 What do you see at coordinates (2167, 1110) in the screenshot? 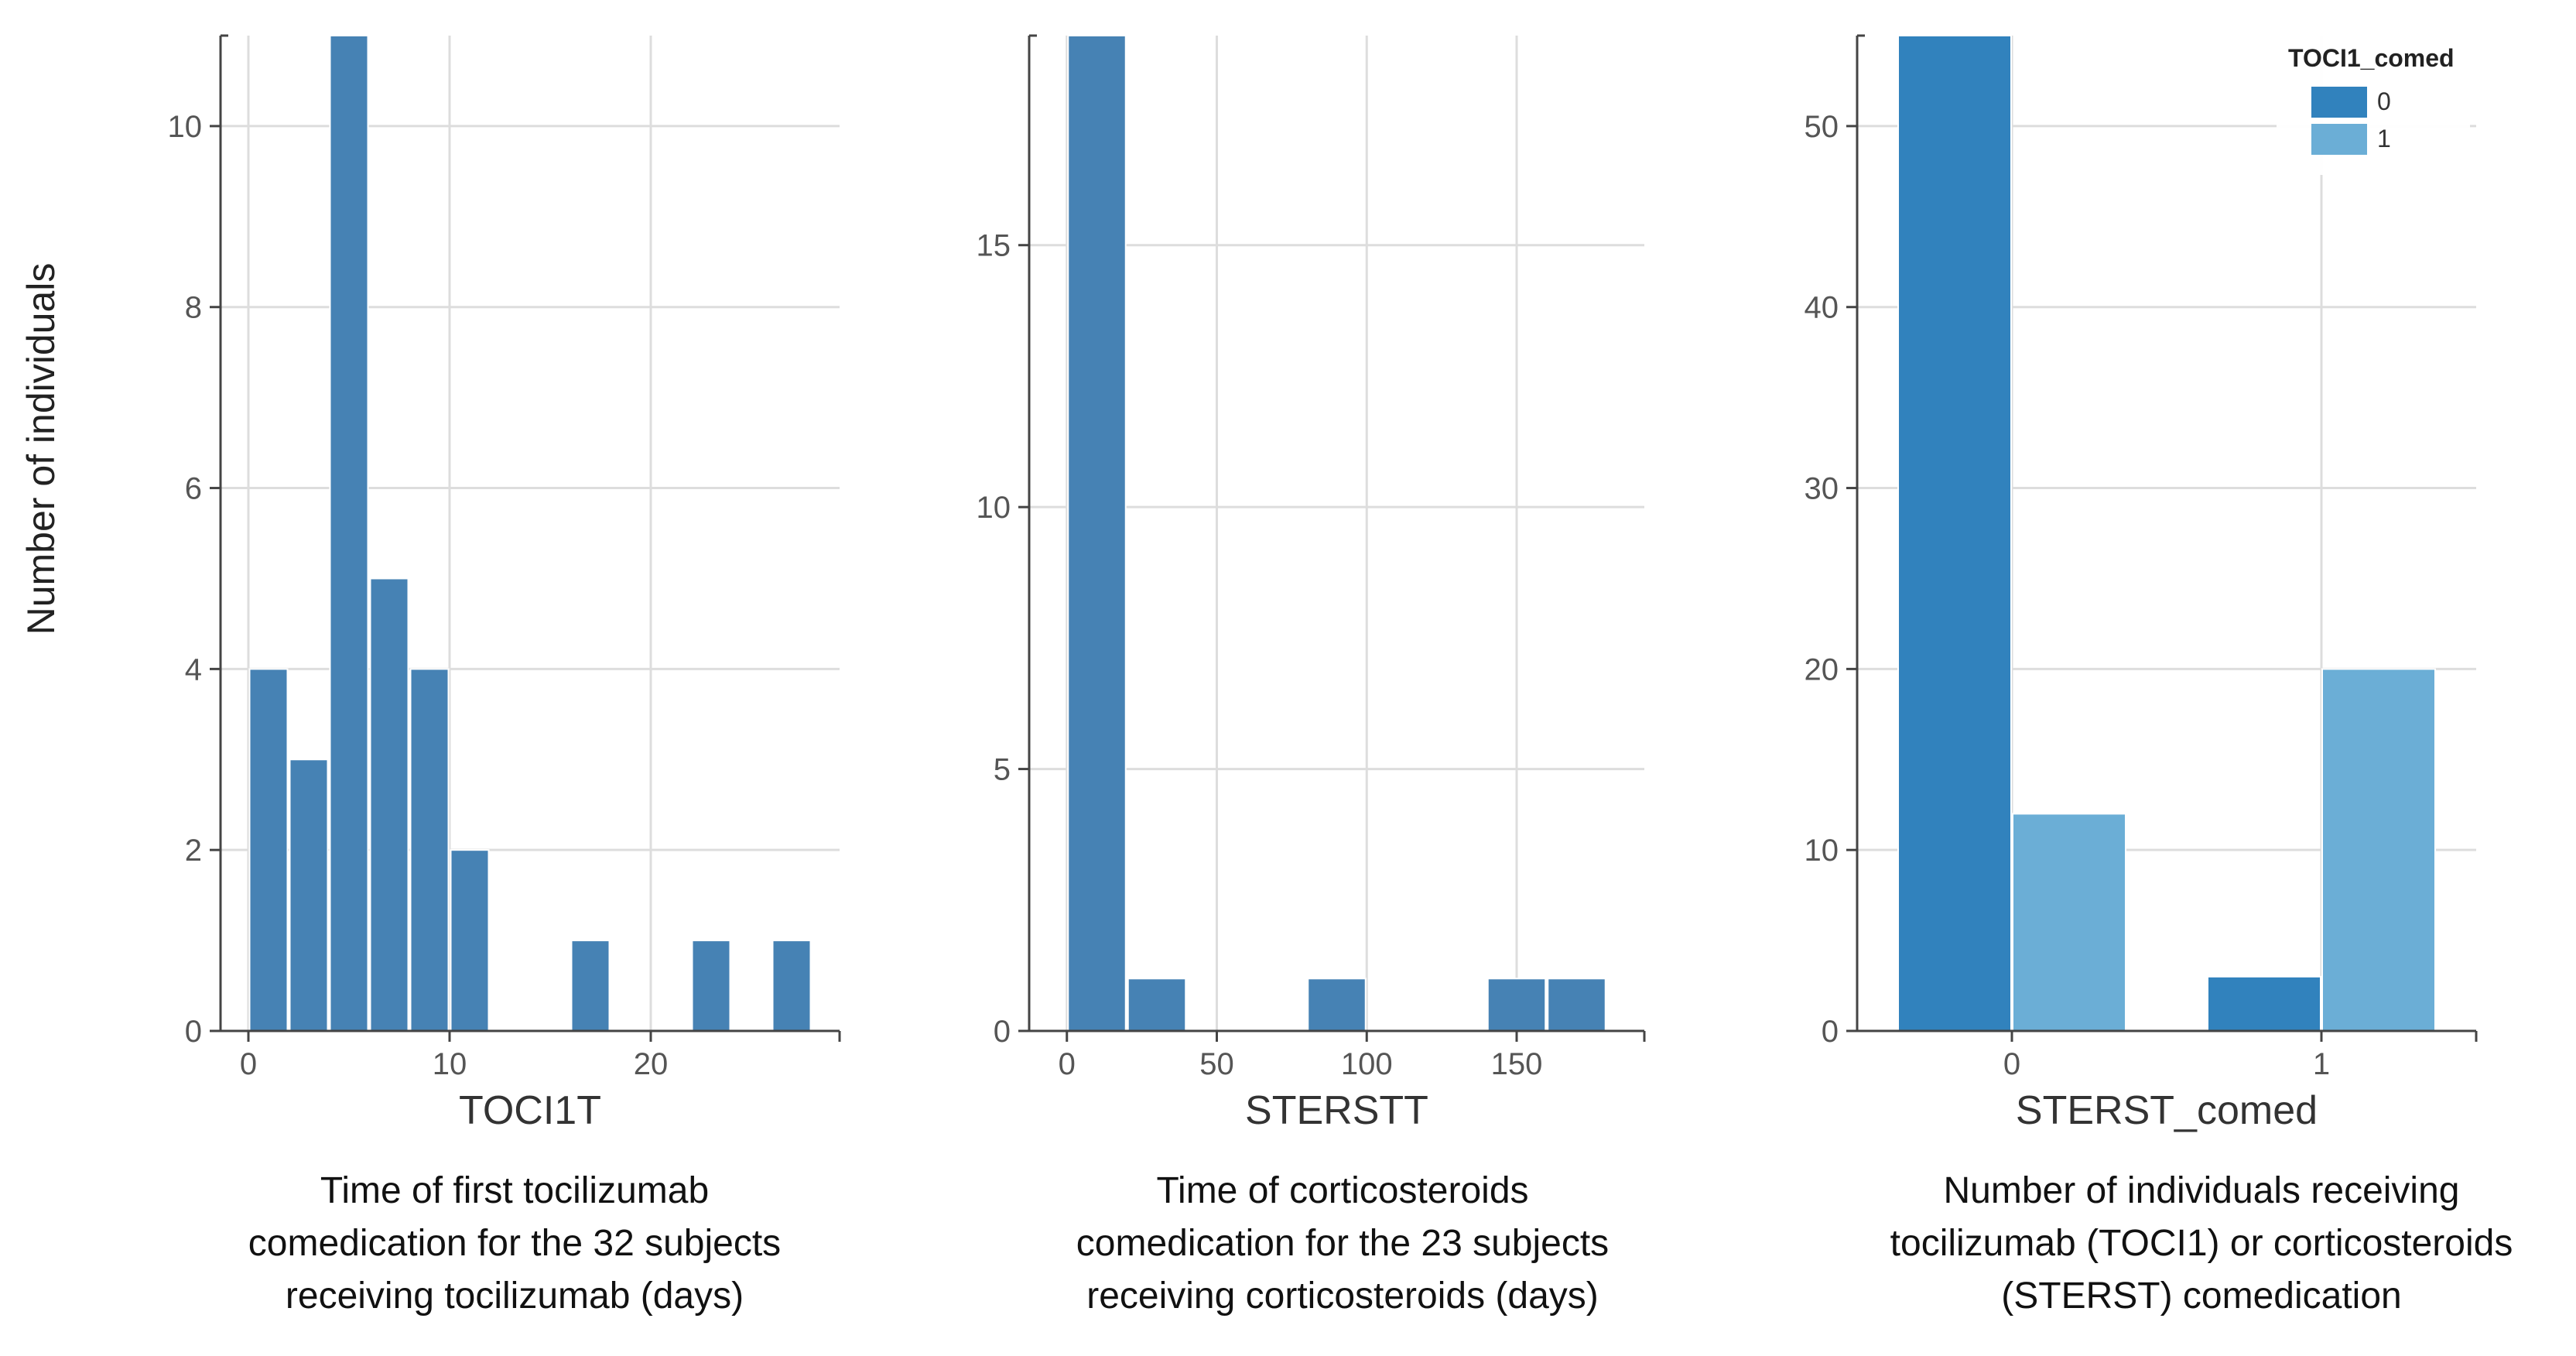
I see `x-axis-title: STERST_comed` at bounding box center [2167, 1110].